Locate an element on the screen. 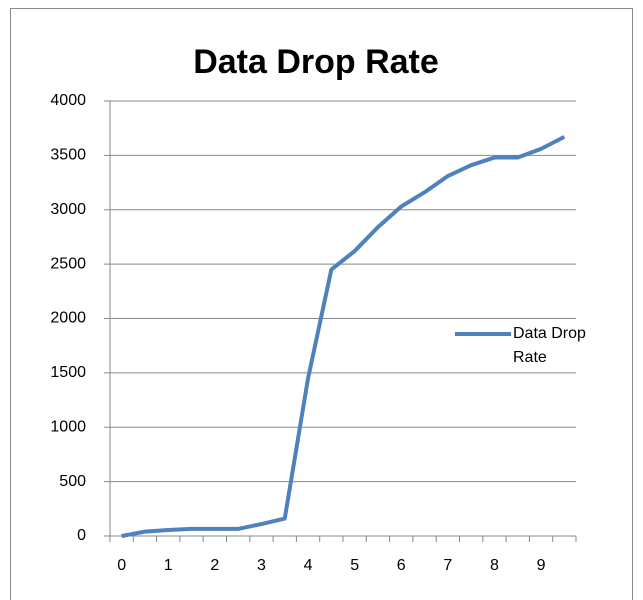 The height and width of the screenshot is (600, 643). x-tick-label: 6 is located at coordinates (401, 565).